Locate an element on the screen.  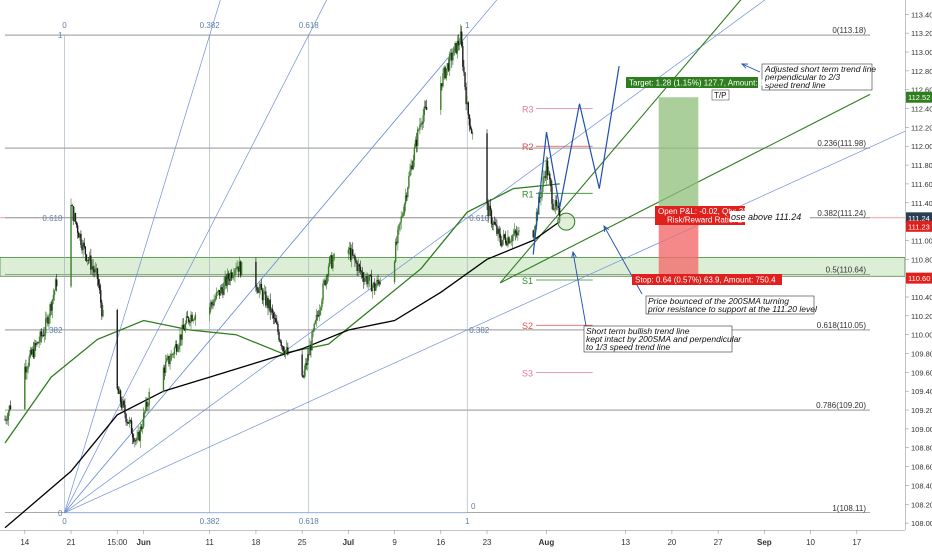
price-tick-label: 113.40 is located at coordinates (921, 14).